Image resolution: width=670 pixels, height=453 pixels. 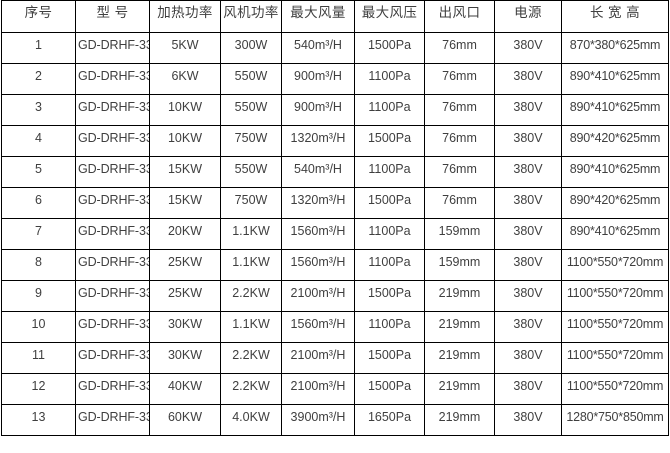 I want to click on cell-heat: 60KW, so click(x=185, y=420).